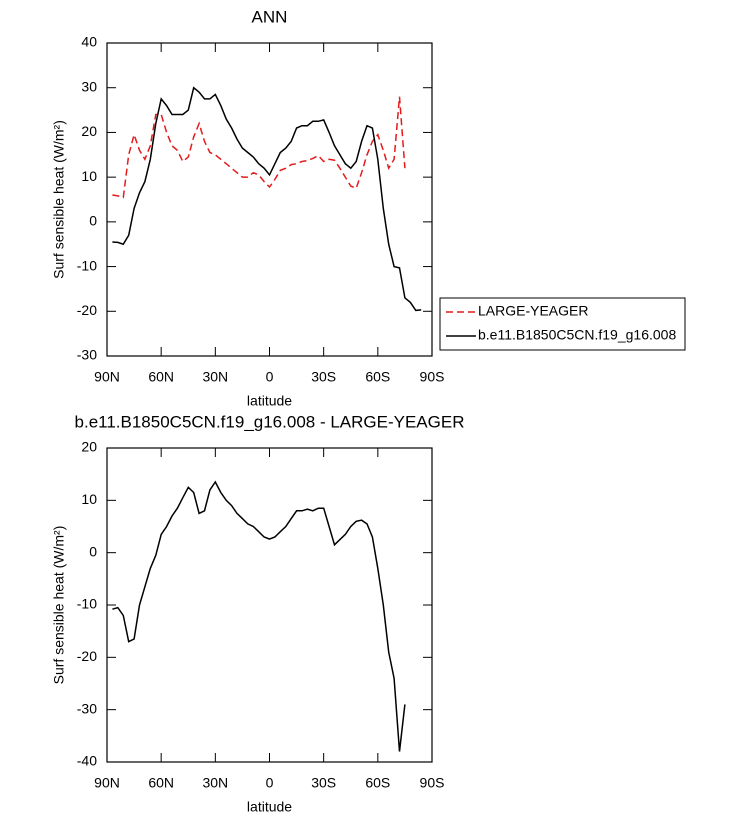 The width and height of the screenshot is (733, 822). I want to click on y-tick-label: -40, so click(87, 761).